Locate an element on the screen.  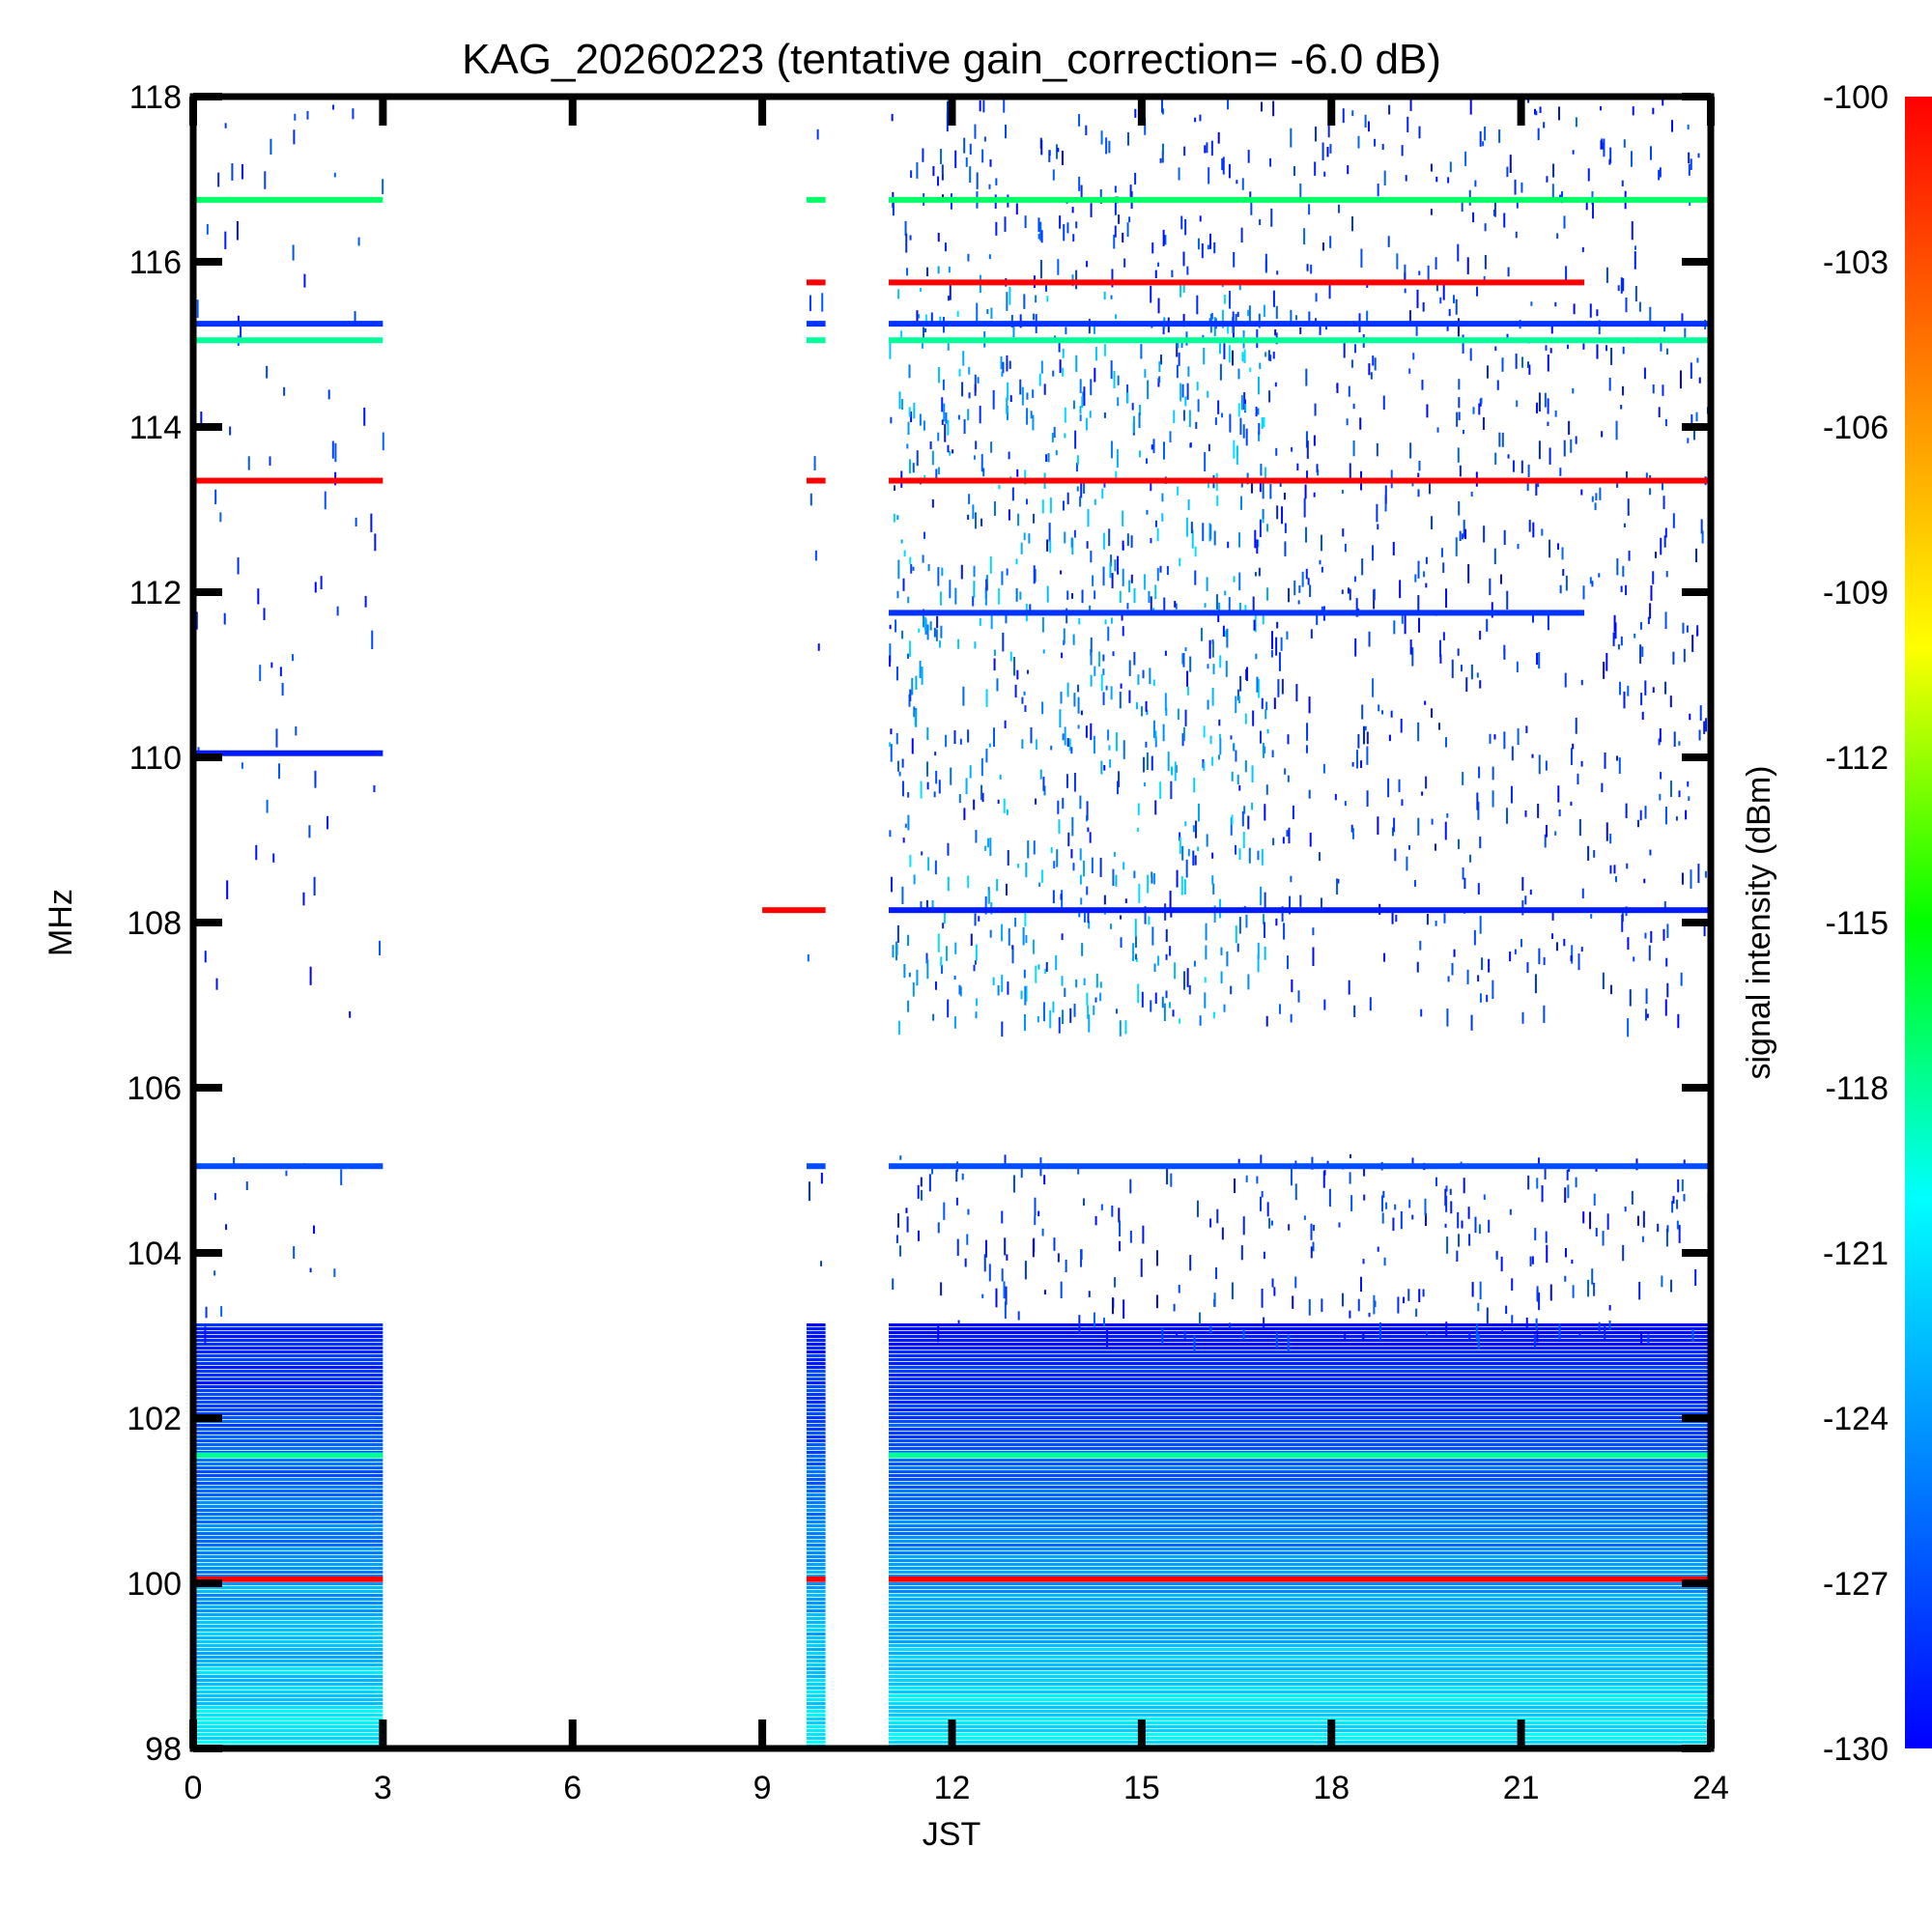
x-tick-label: 21 is located at coordinates (1521, 1788).